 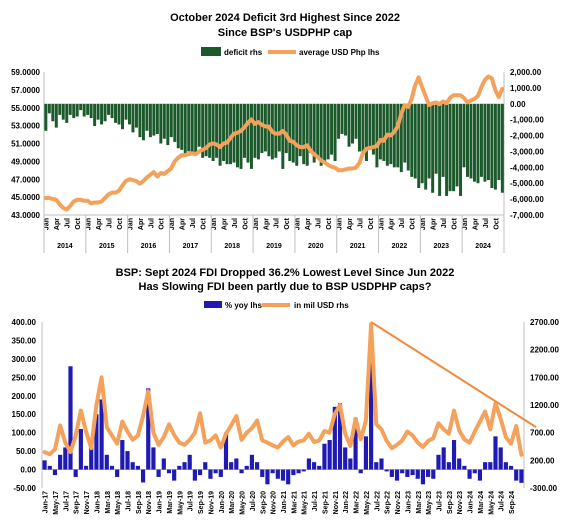 I want to click on chart1-year-label: 2021, so click(x=358, y=246).